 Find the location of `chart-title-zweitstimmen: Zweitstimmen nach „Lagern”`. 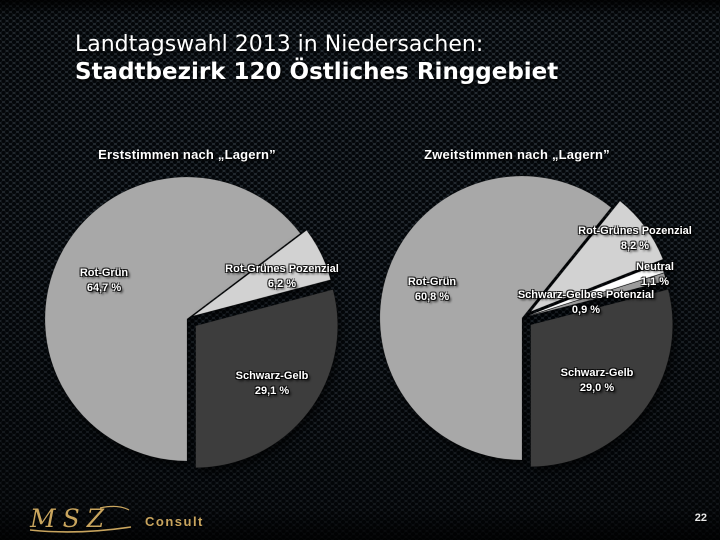

chart-title-zweitstimmen: Zweitstimmen nach „Lagern” is located at coordinates (517, 154).